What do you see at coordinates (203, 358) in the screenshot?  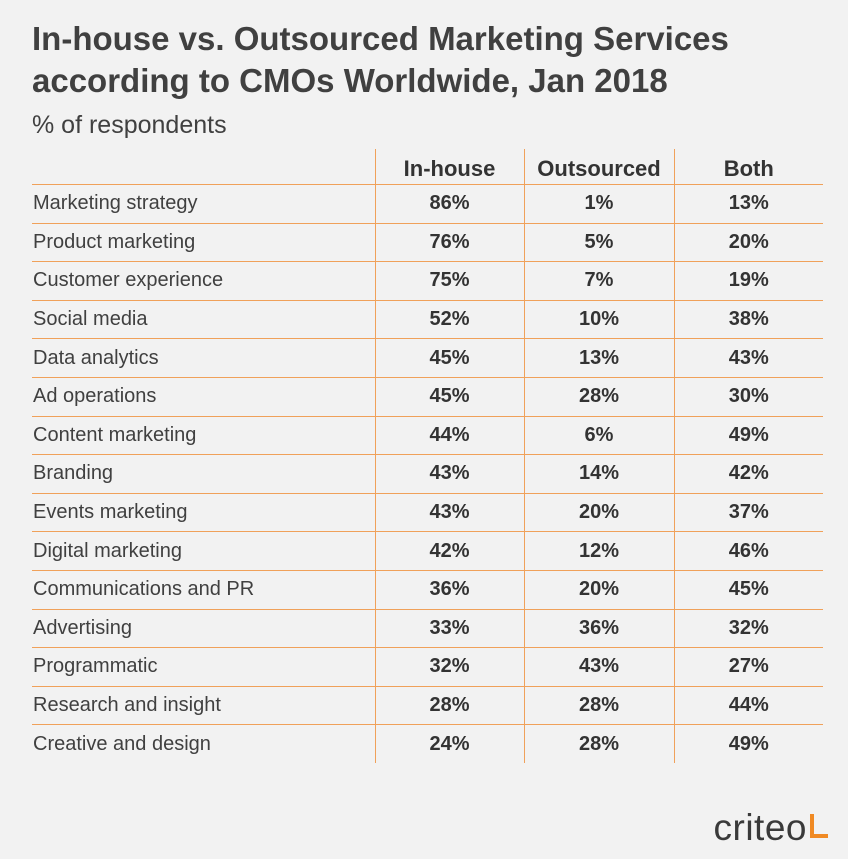 I see `row-label: Data analytics` at bounding box center [203, 358].